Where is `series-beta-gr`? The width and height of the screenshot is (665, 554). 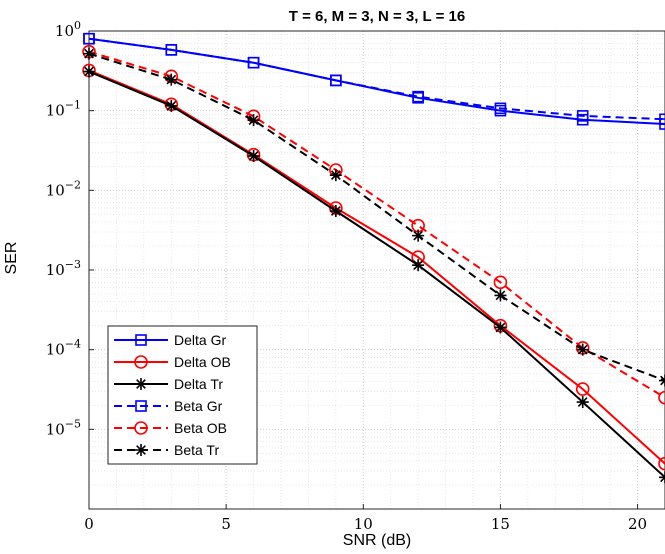
series-beta-gr is located at coordinates (374, 79).